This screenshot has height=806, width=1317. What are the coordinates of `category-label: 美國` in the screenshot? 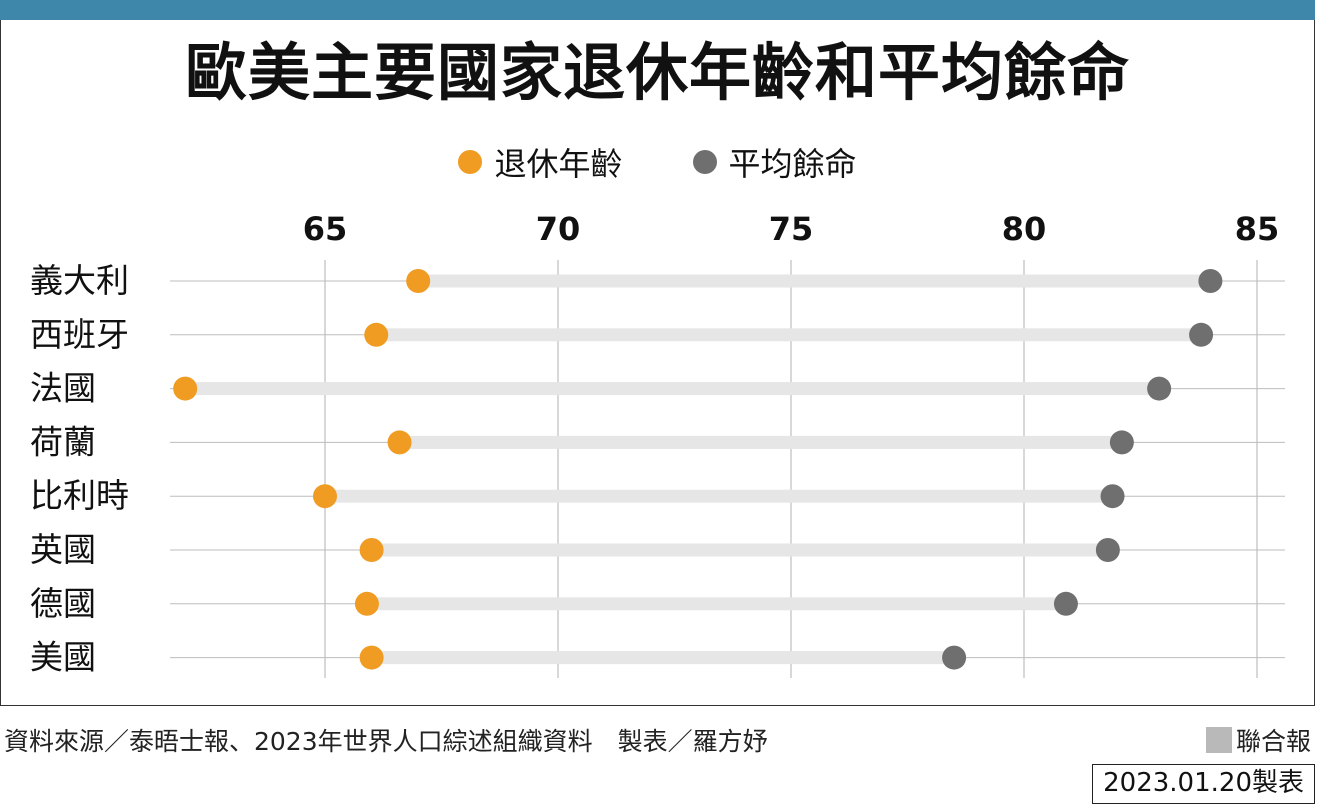 It's located at (63, 657).